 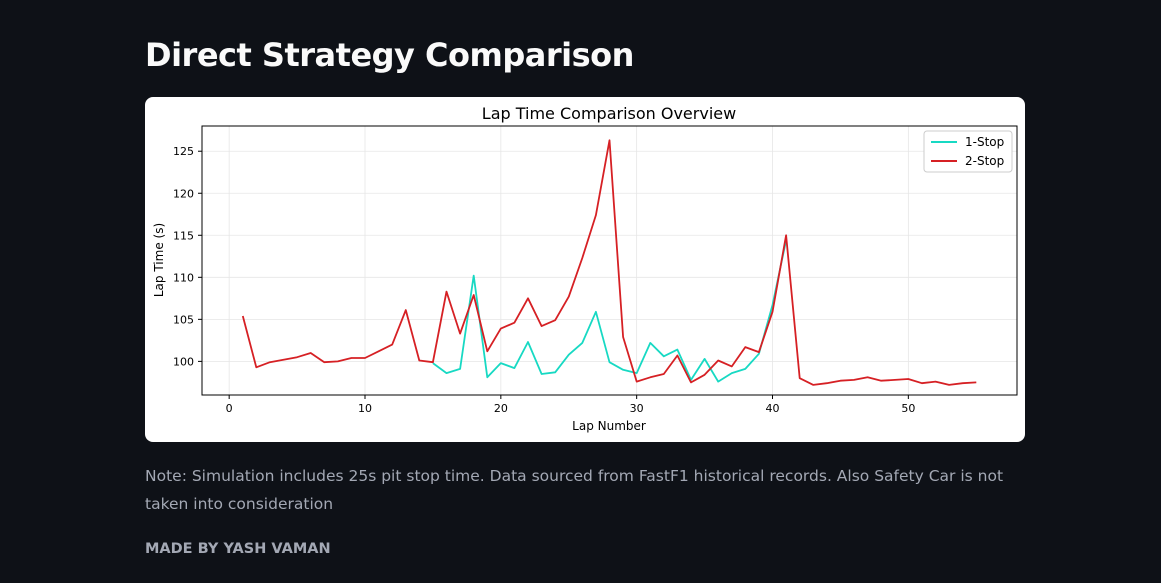 I want to click on x-tick-label: 10, so click(x=365, y=408).